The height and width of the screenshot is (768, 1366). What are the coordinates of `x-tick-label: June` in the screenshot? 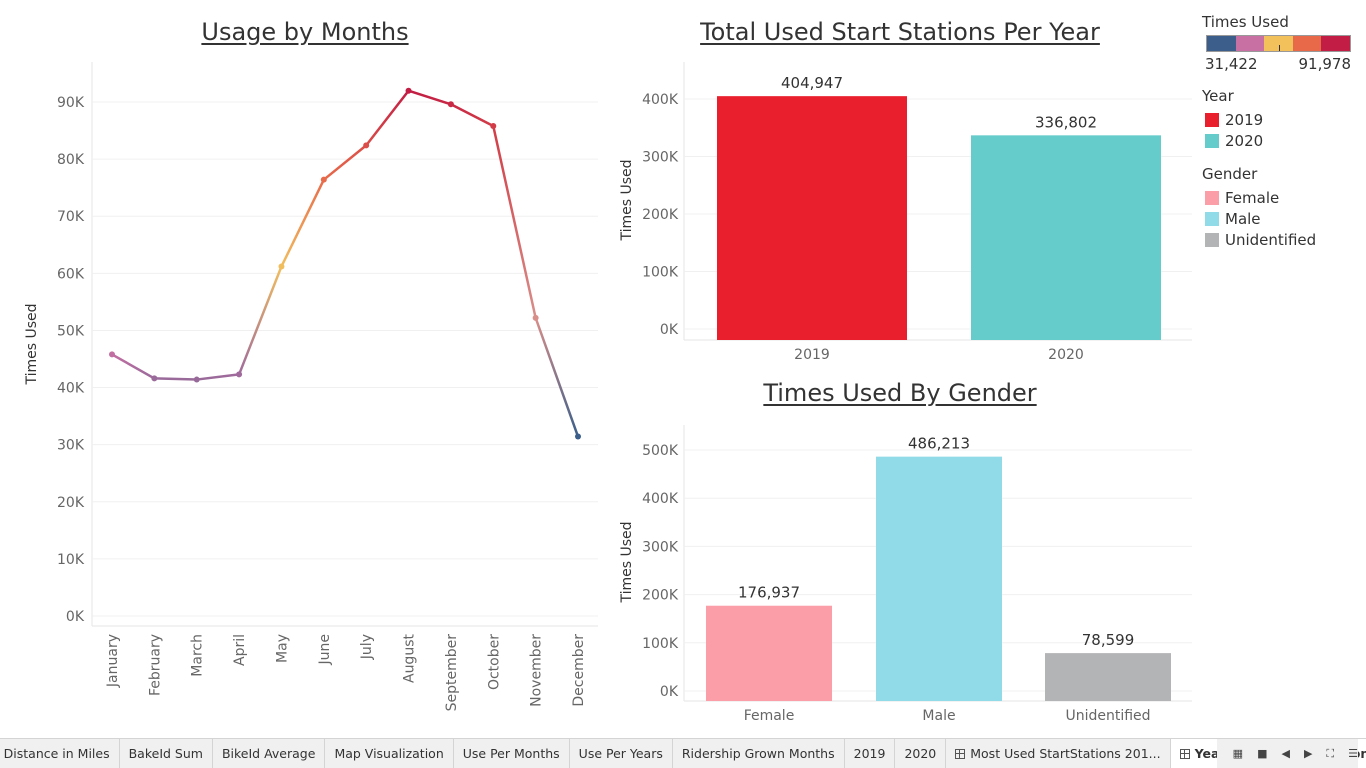 It's located at (325, 650).